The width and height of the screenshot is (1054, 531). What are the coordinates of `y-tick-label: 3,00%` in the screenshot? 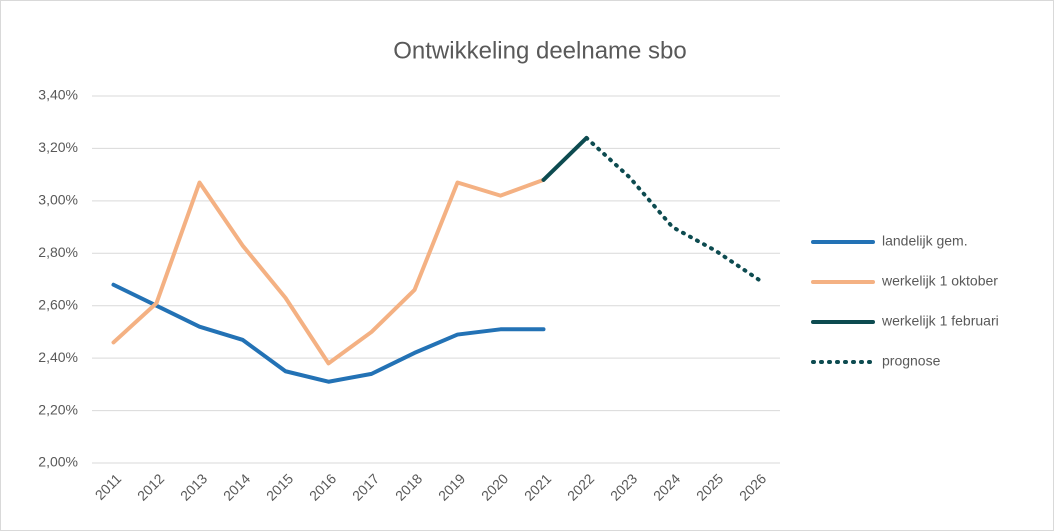 It's located at (58, 200).